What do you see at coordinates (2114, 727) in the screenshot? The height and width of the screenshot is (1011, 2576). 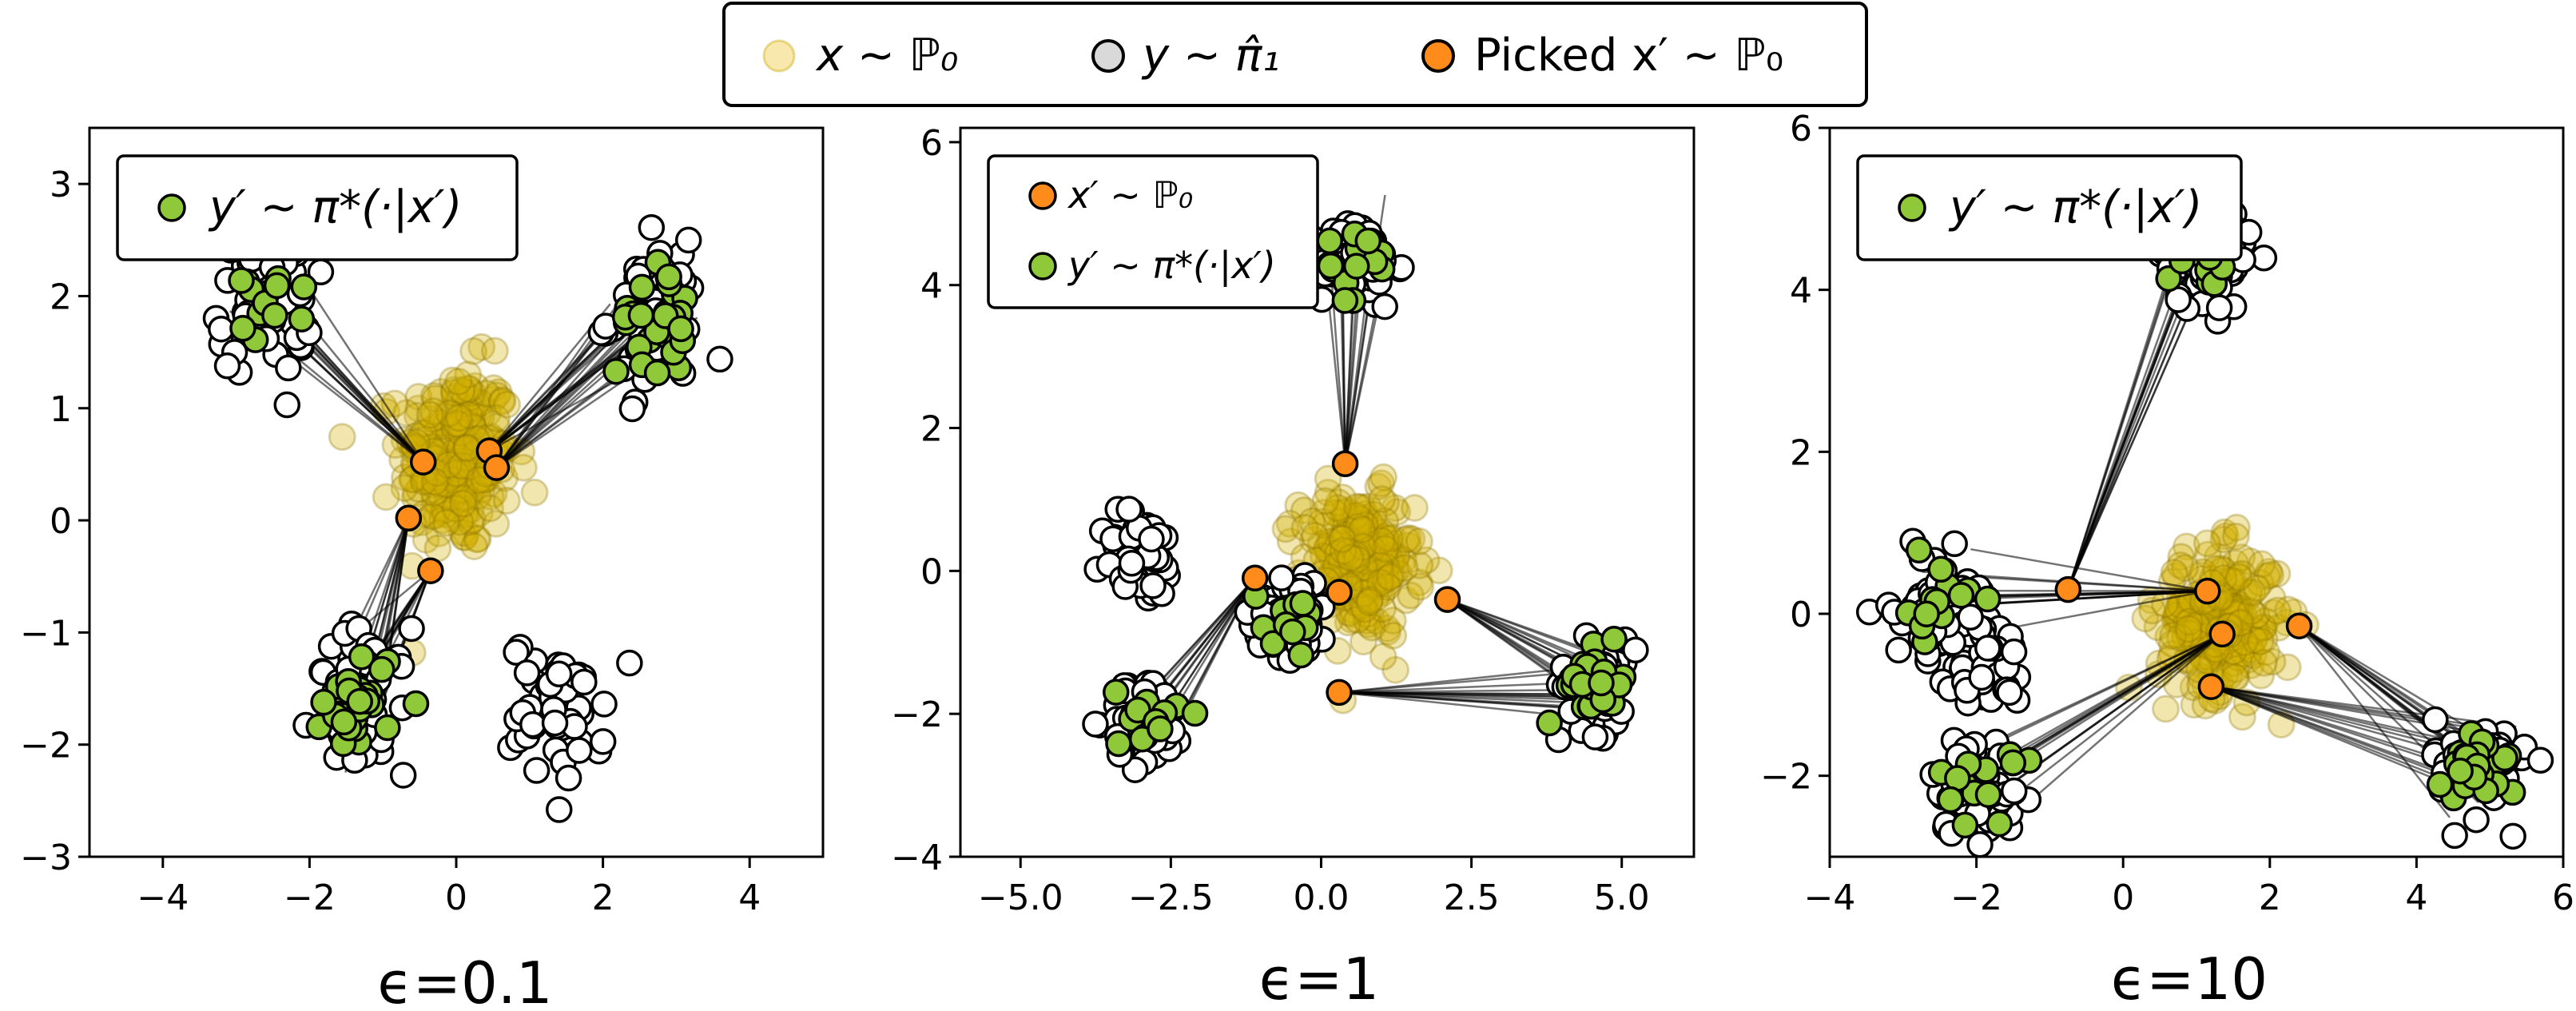 I see `transport-line` at bounding box center [2114, 727].